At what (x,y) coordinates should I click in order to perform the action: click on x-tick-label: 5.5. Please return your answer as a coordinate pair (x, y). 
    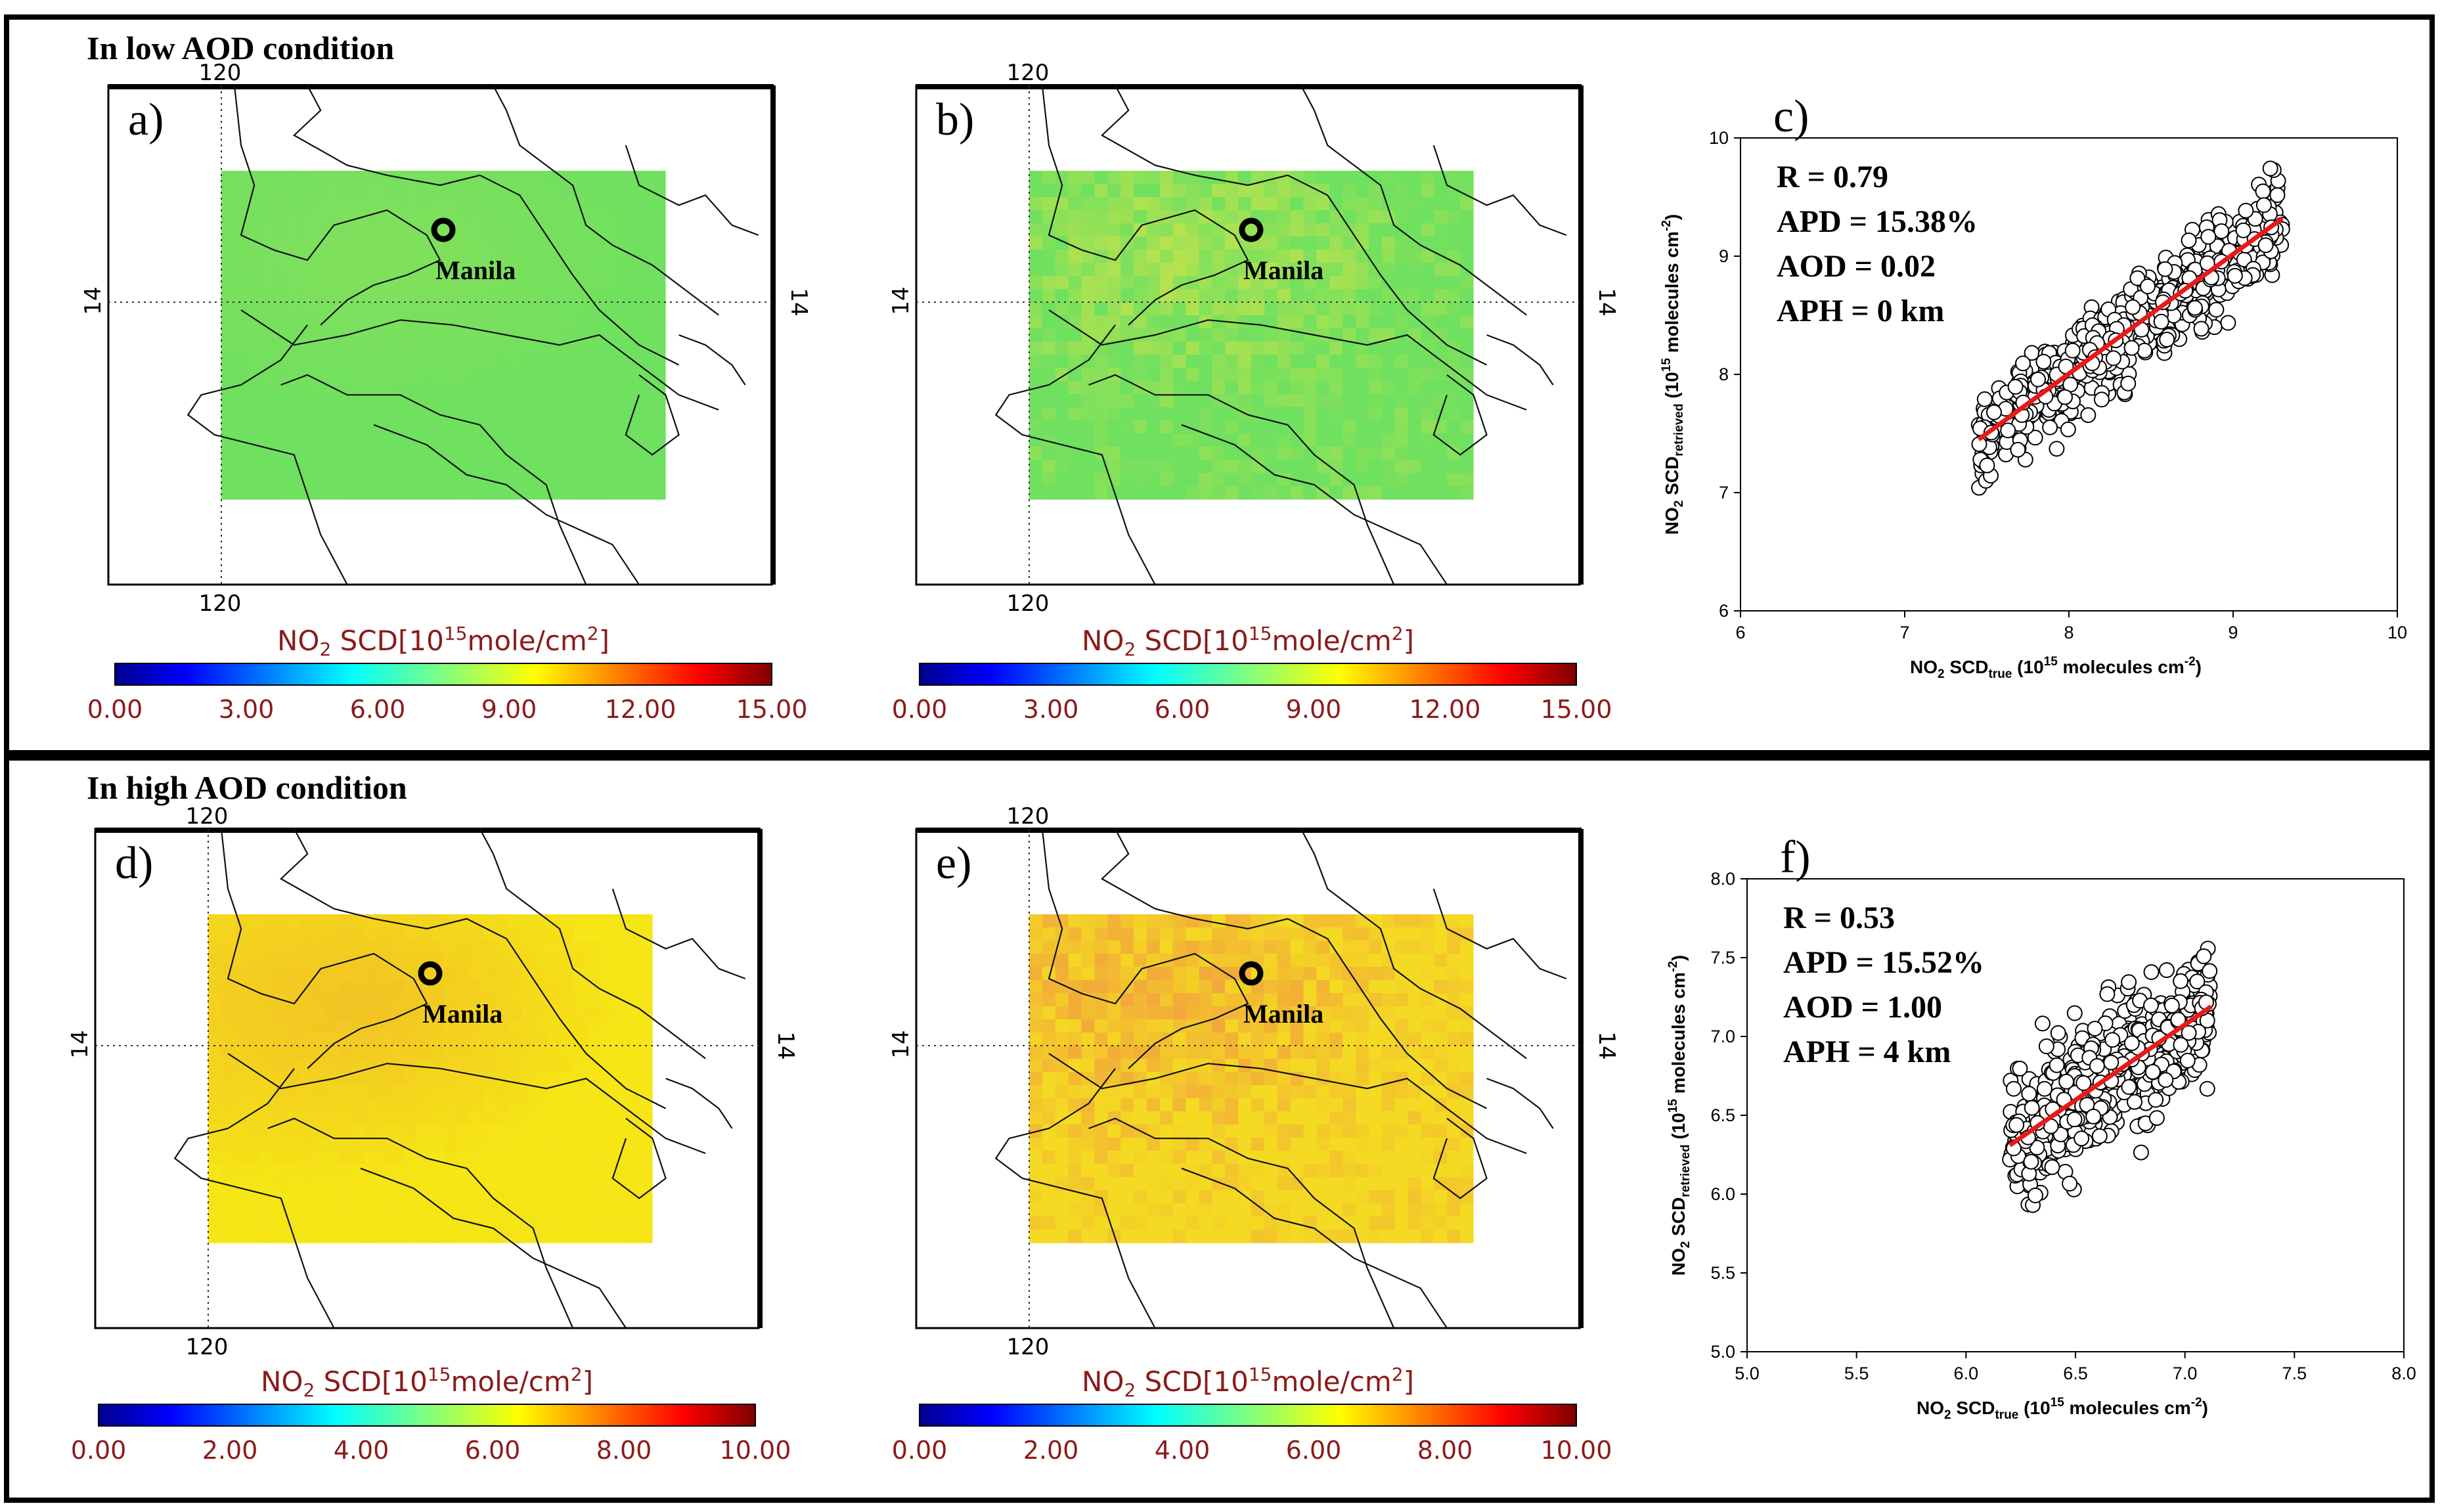
    Looking at the image, I should click on (1856, 1374).